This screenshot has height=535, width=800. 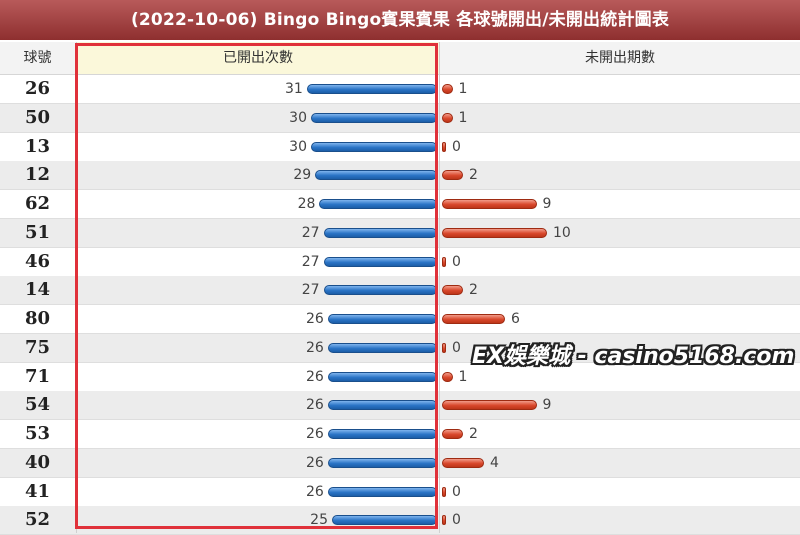 What do you see at coordinates (400, 262) in the screenshot?
I see `table-row: 46 27 0` at bounding box center [400, 262].